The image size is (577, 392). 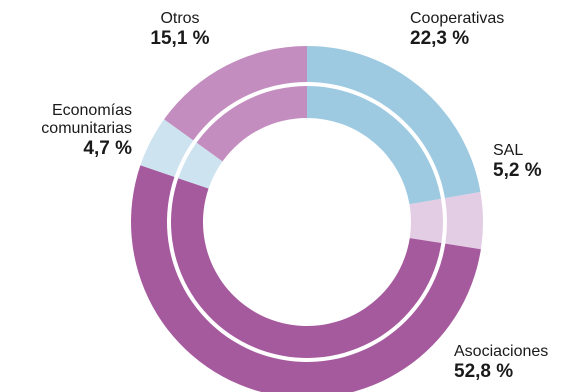 What do you see at coordinates (167, 148) in the screenshot?
I see `outer-slice-economias-comunitarias` at bounding box center [167, 148].